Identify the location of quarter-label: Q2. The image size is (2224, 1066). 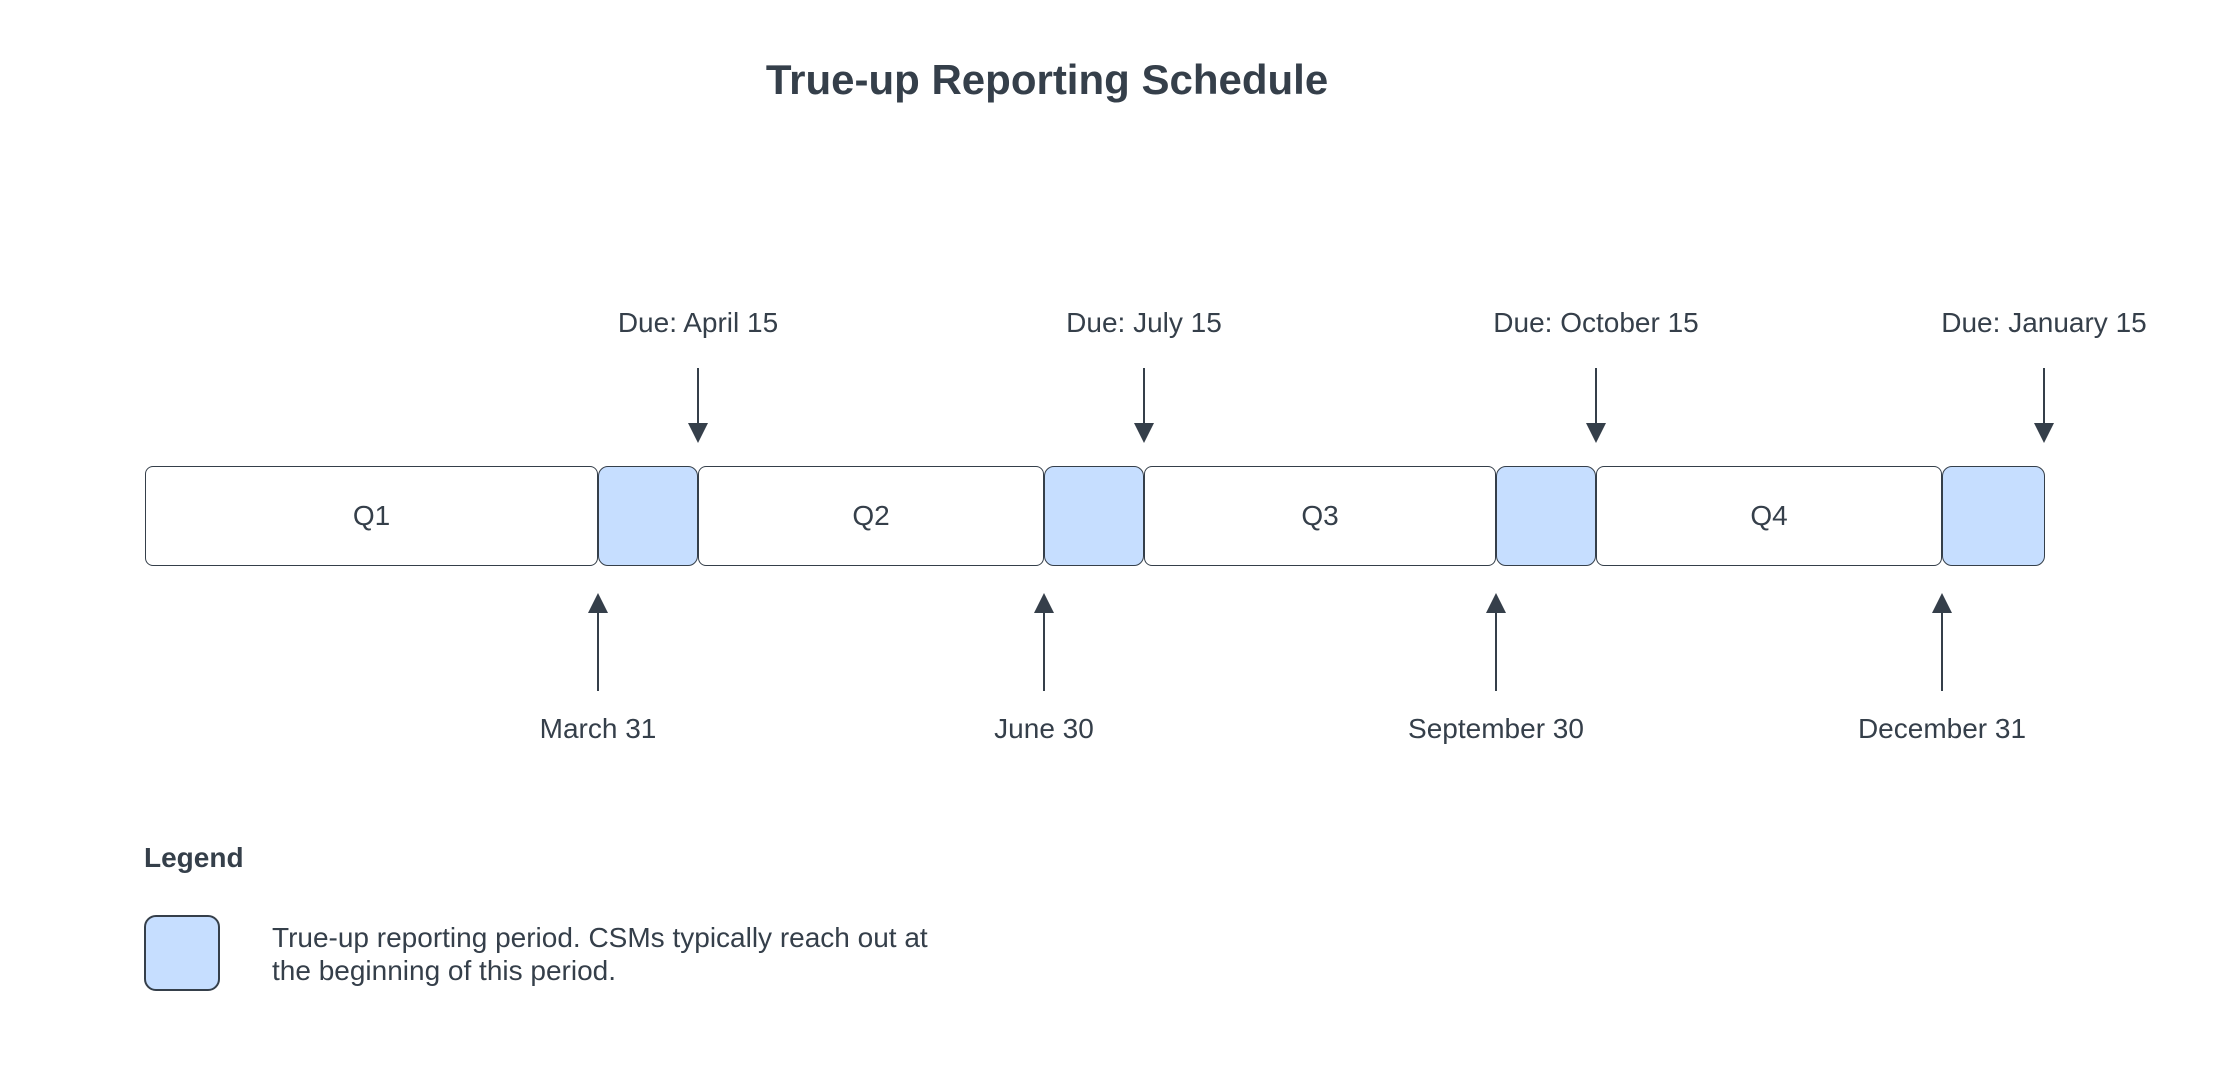
(871, 515).